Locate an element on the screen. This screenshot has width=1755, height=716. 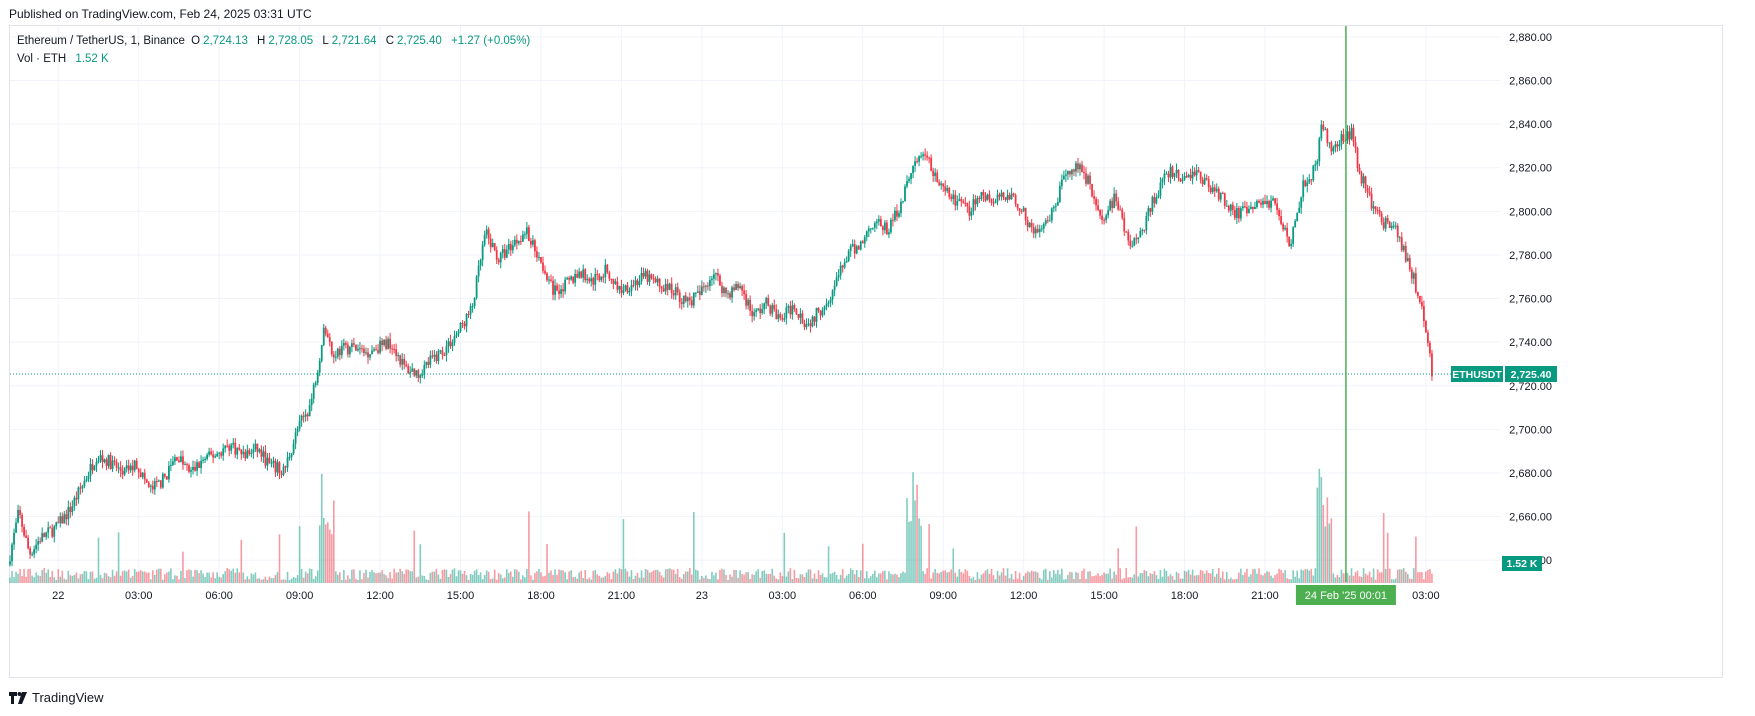
time-tick-label: 12:00 is located at coordinates (1024, 596).